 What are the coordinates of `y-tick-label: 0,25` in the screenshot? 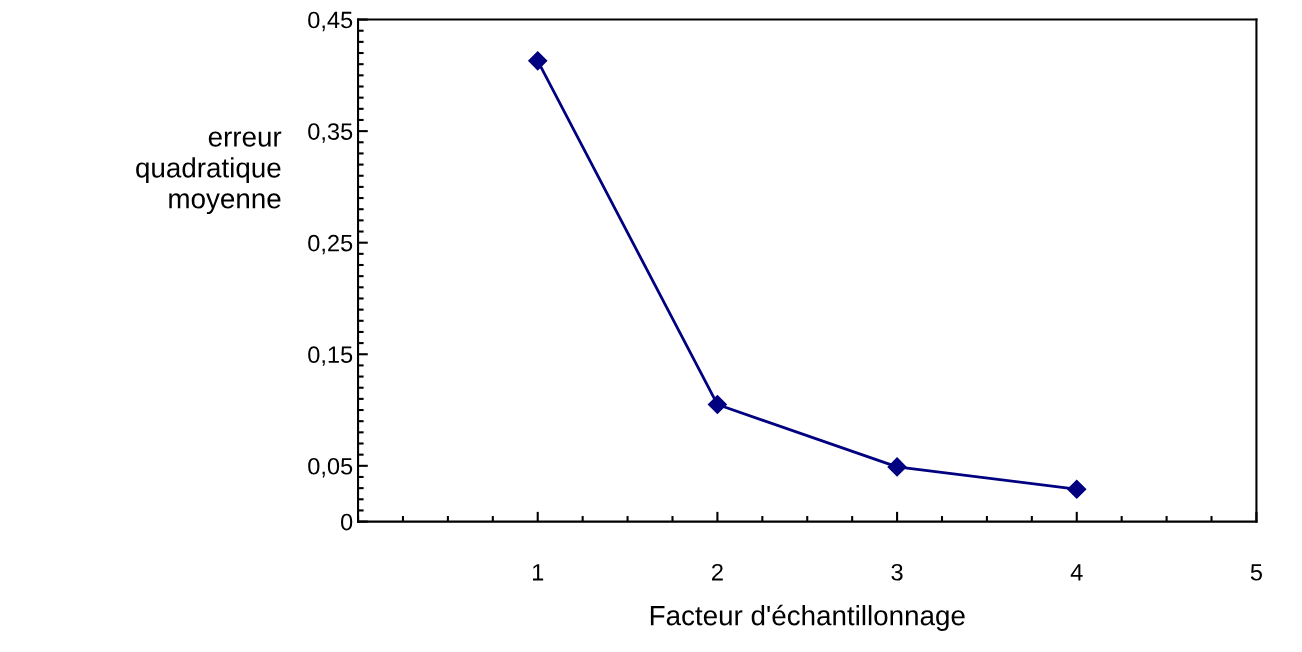 It's located at (330, 244).